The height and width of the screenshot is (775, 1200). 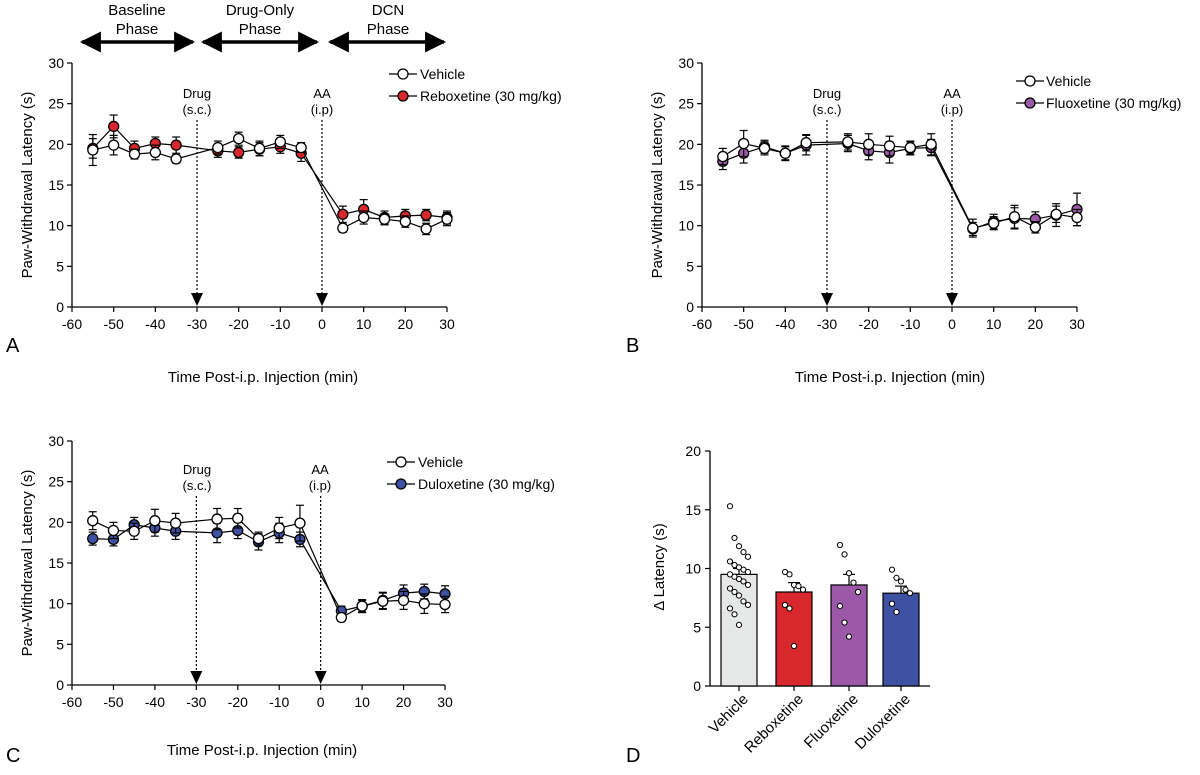 I want to click on panel-c-aa-label-2: (i.p), so click(x=320, y=485).